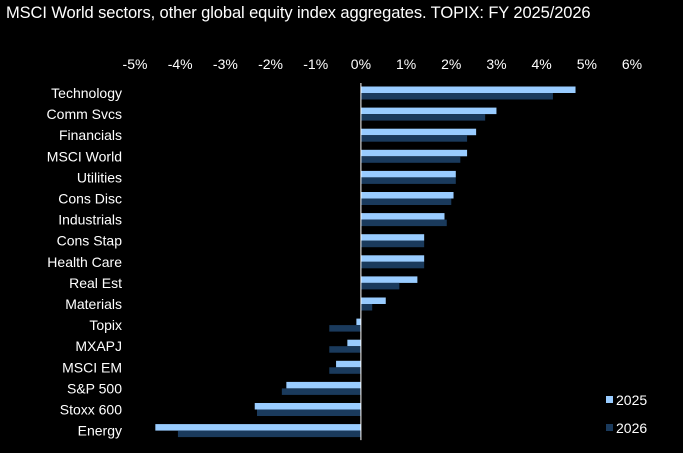  Describe the element at coordinates (354, 343) in the screenshot. I see `bar-mxapj-2025` at that location.